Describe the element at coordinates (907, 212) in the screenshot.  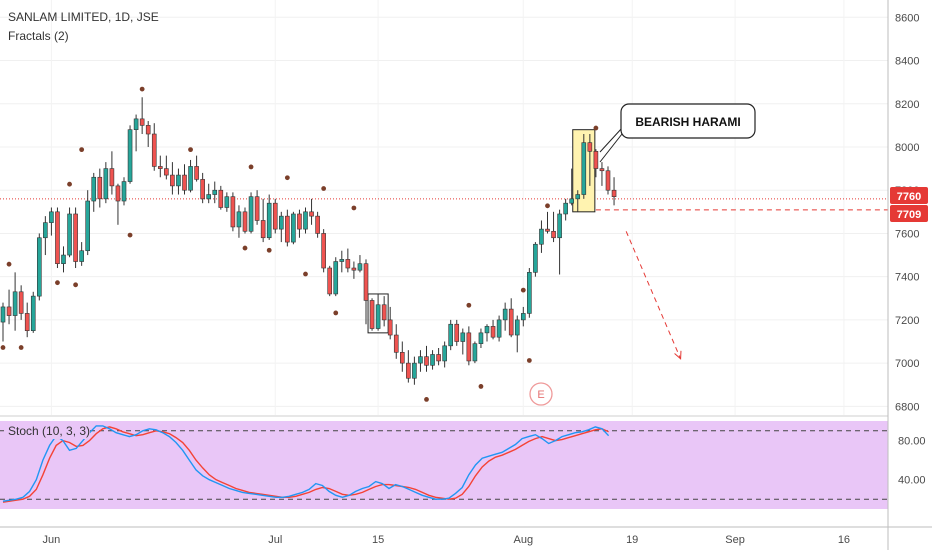
I see `price-axis: 6800700072007400760078008000820084008600` at that location.